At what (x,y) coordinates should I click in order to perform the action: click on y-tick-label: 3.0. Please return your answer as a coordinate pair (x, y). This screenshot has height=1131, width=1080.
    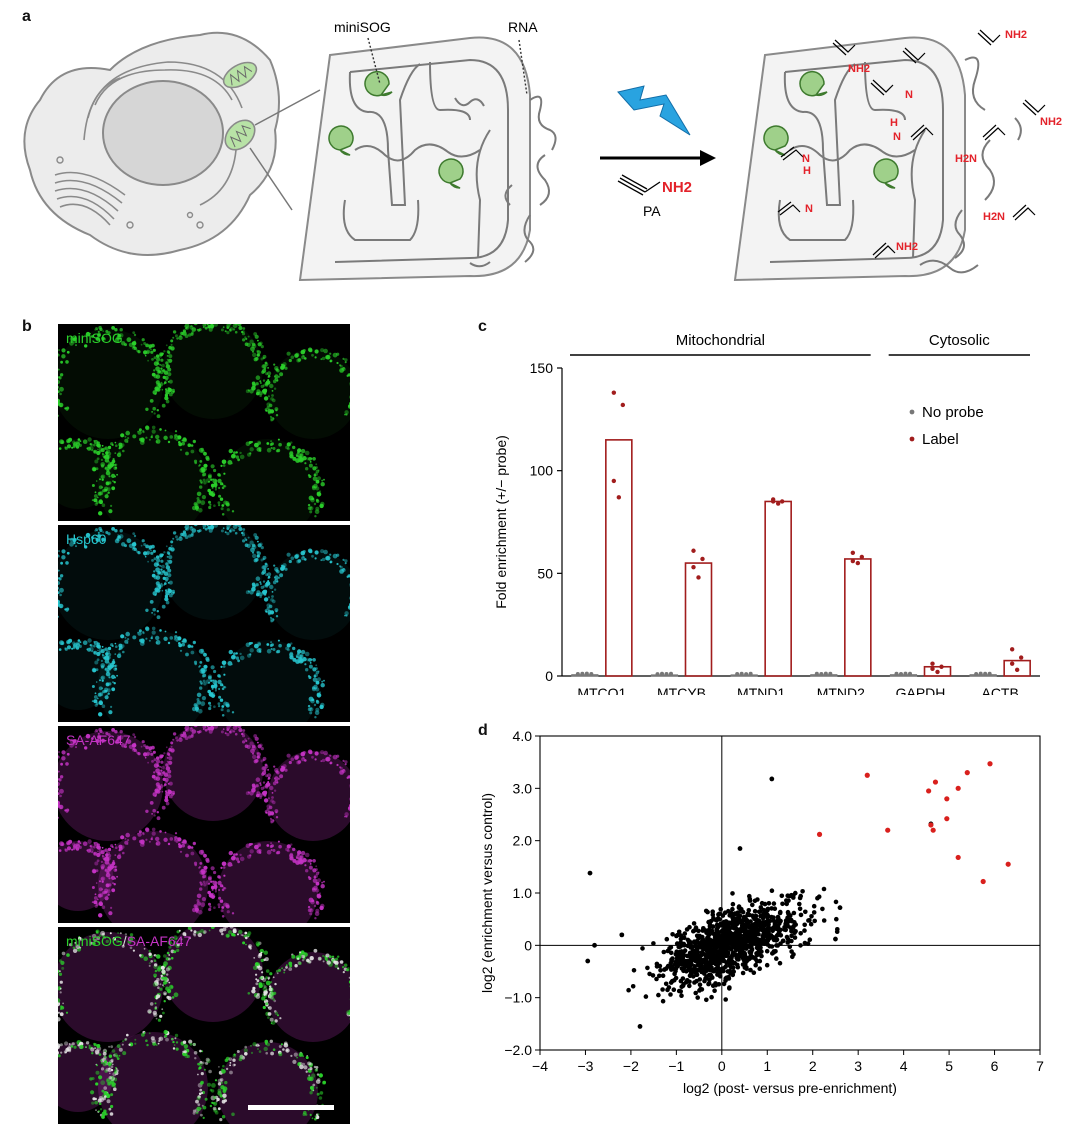
    Looking at the image, I should click on (523, 788).